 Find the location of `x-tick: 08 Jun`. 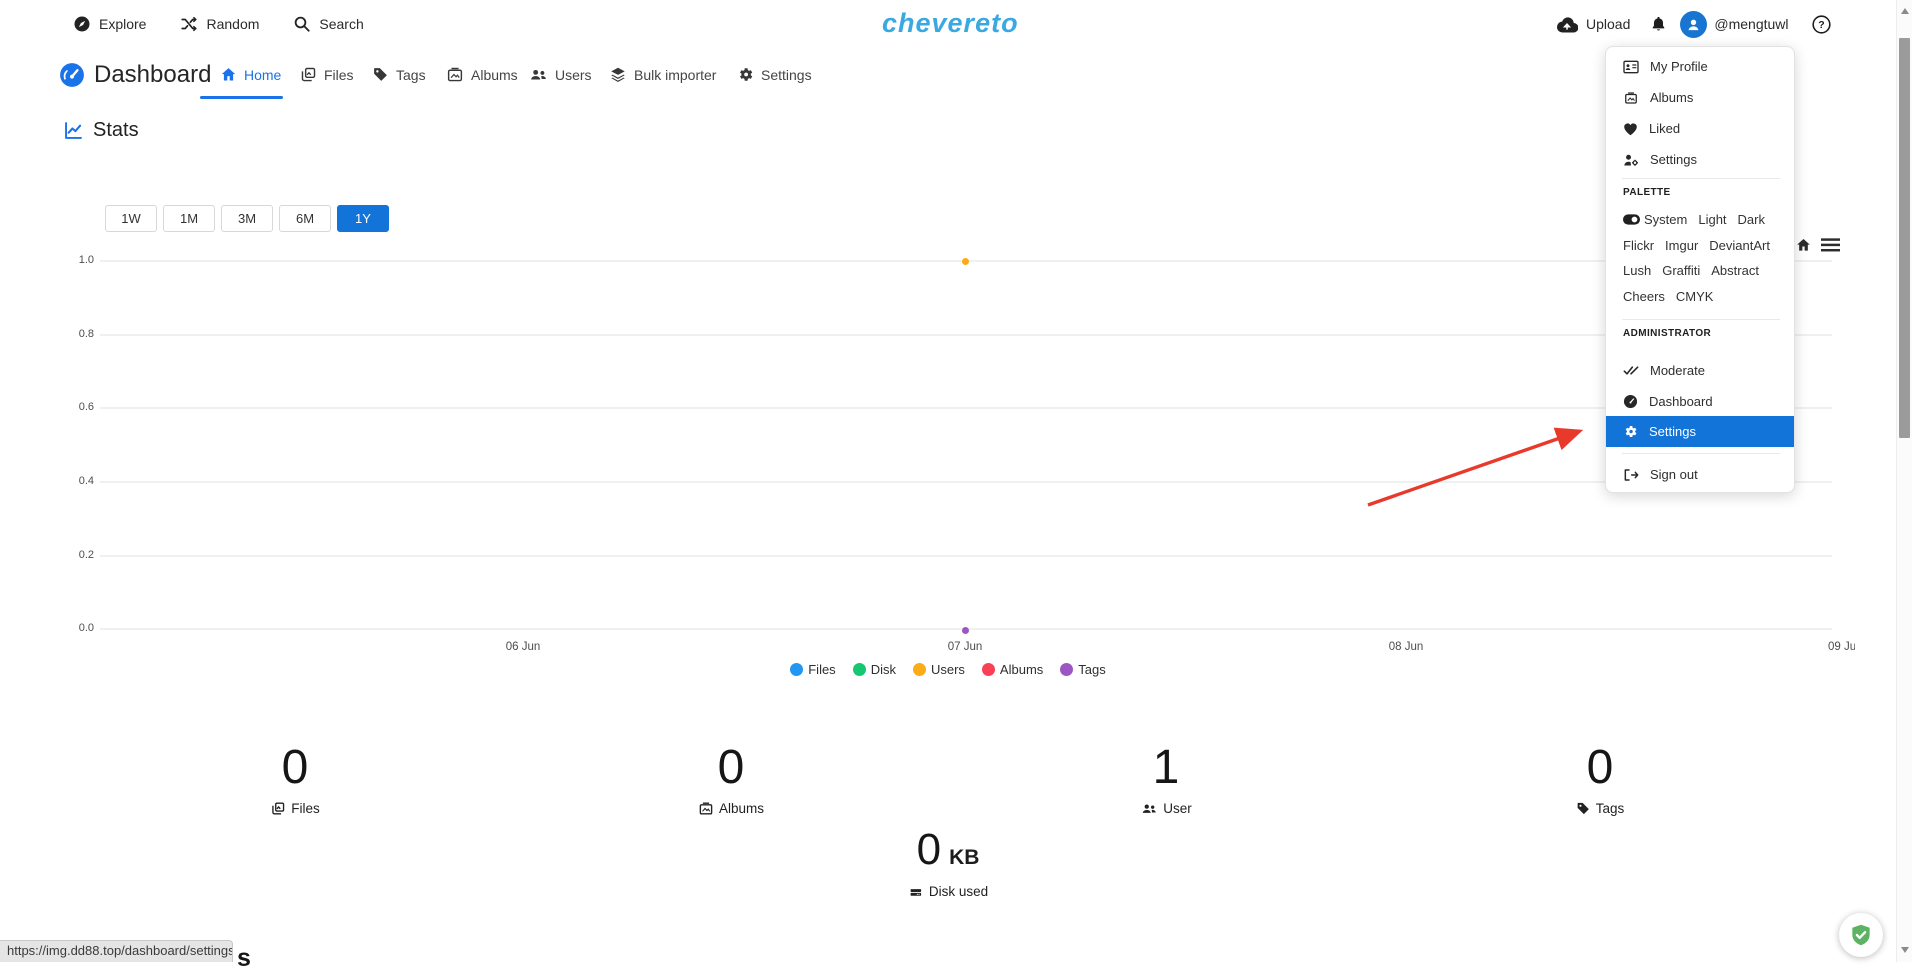

x-tick: 08 Jun is located at coordinates (1406, 647).